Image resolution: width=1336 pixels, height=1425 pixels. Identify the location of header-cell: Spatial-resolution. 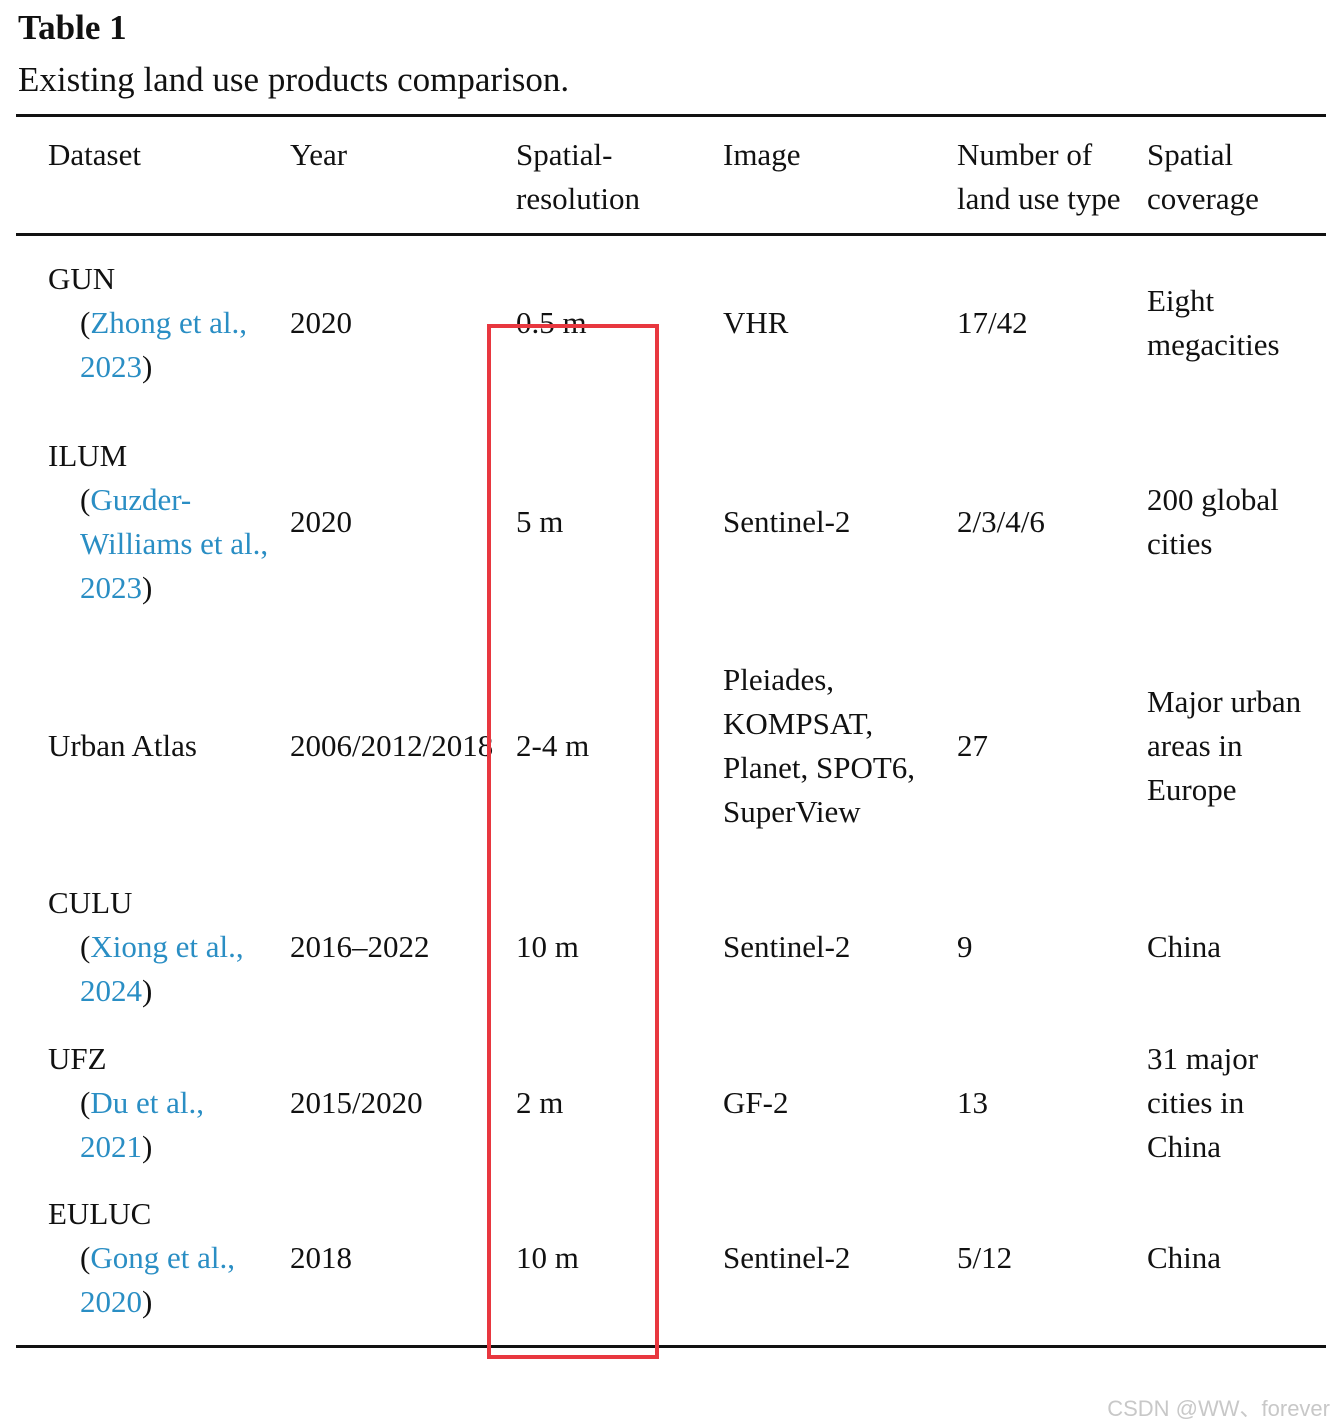
(609, 175).